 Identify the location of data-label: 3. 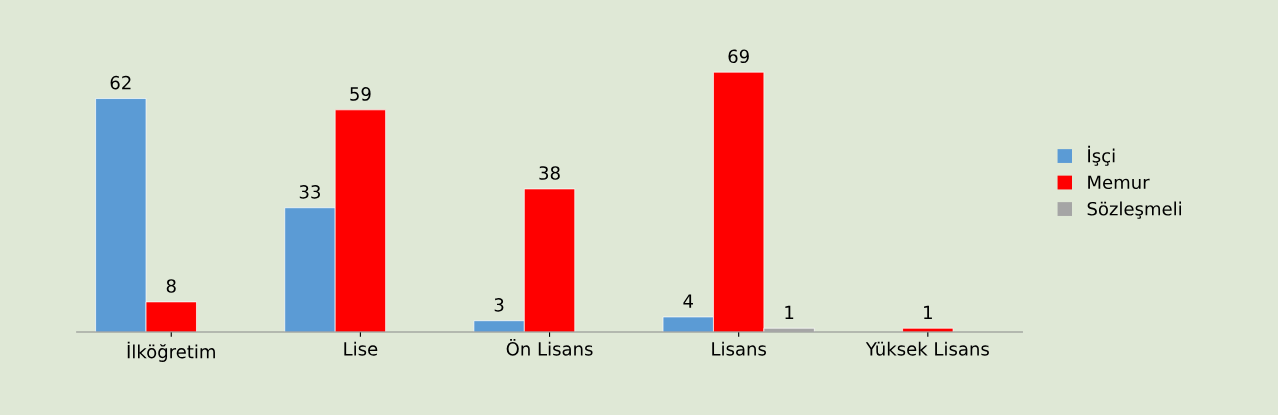
(499, 304).